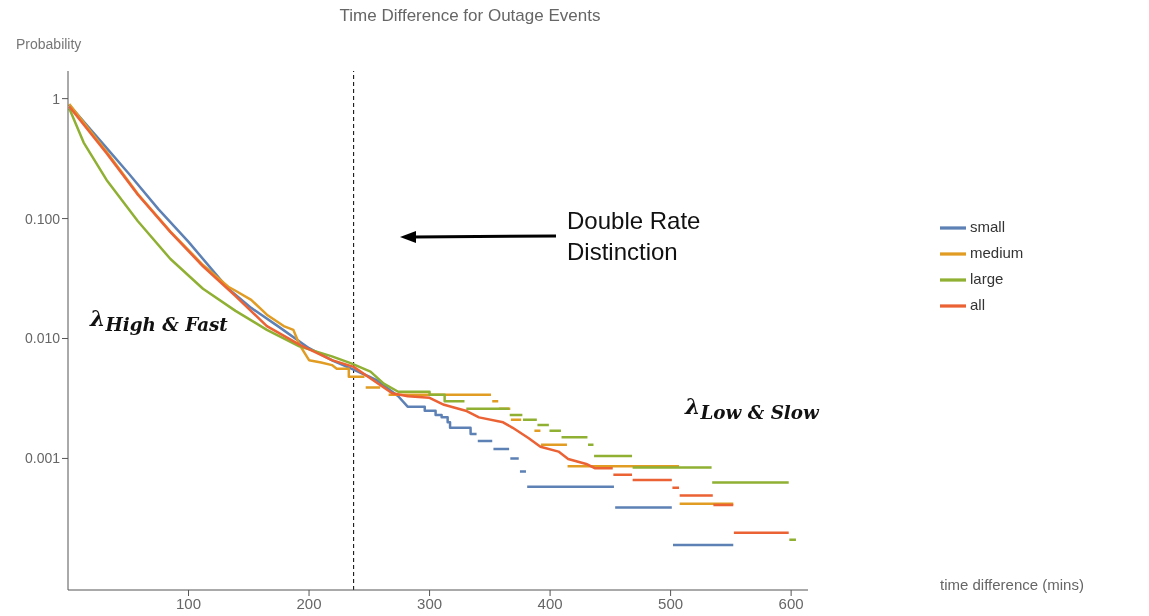 Image resolution: width=1149 pixels, height=616 pixels. Describe the element at coordinates (634, 236) in the screenshot. I see `annotation: Double Rate Distinction` at that location.